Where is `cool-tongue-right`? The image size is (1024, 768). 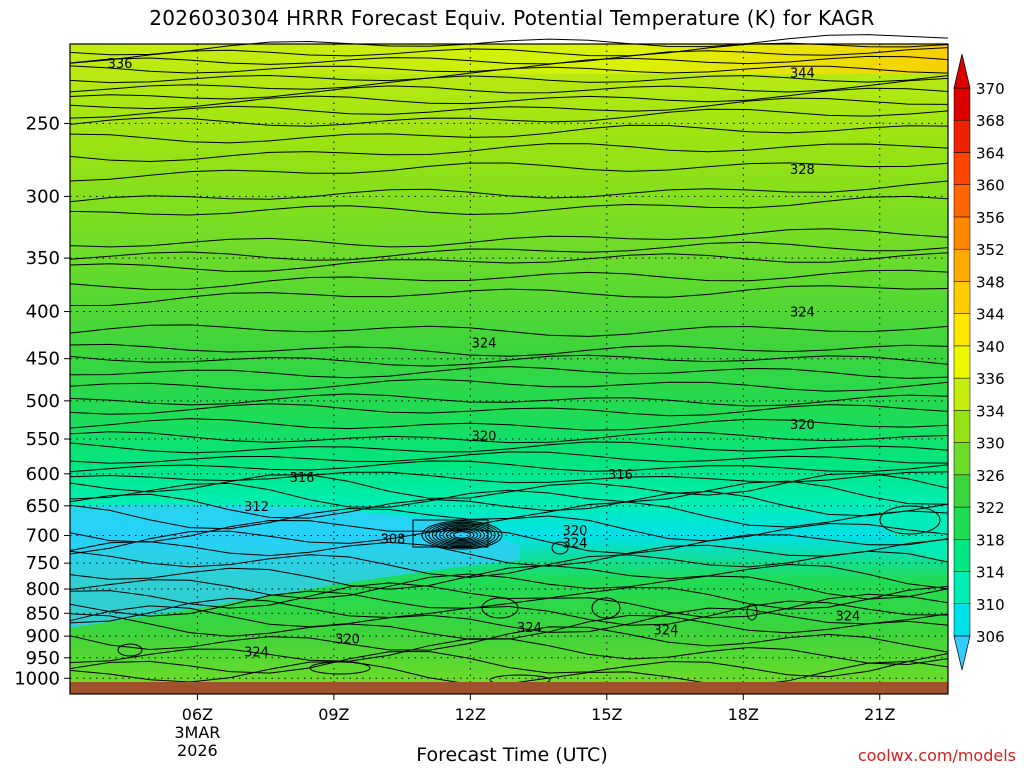
cool-tongue-right is located at coordinates (914, 530).